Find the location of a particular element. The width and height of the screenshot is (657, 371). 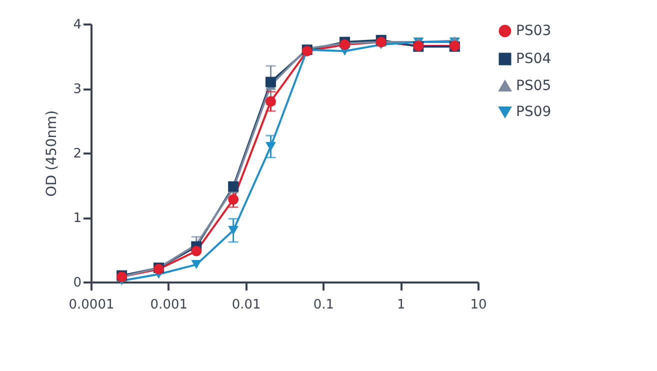

legend-label: PS03 is located at coordinates (534, 31).